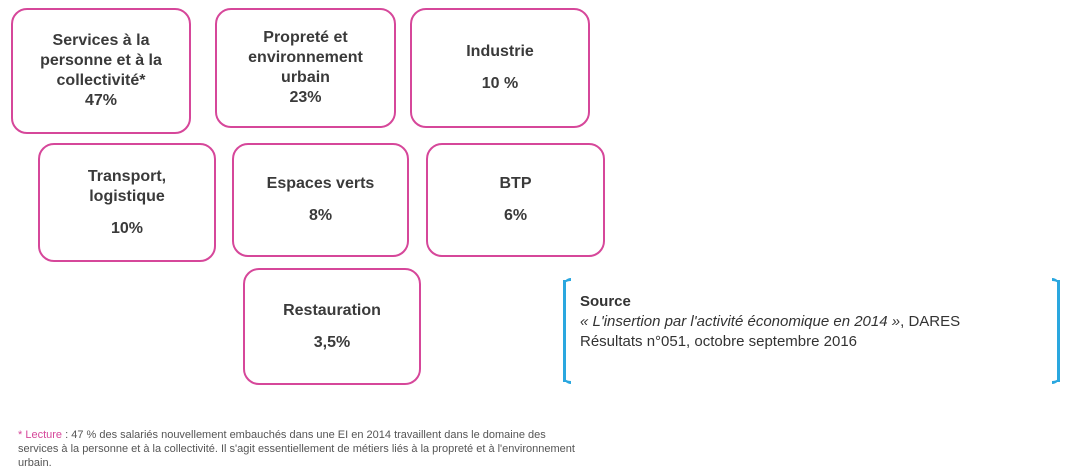 Image resolution: width=1069 pixels, height=473 pixels. I want to click on sector-label: Industrie, so click(500, 51).